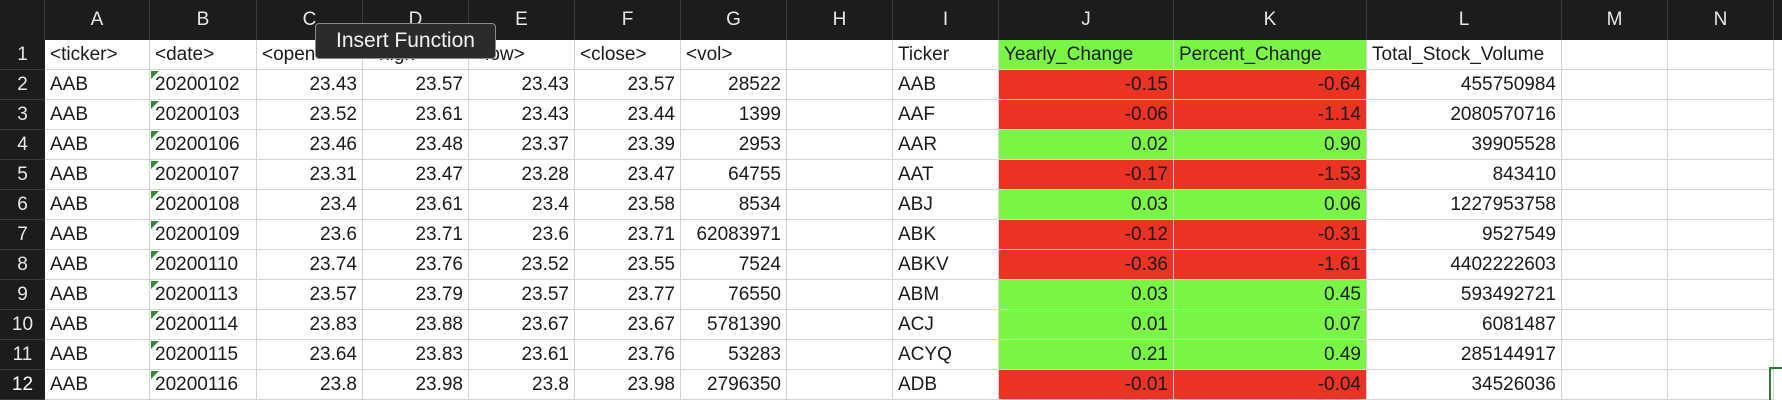  Describe the element at coordinates (946, 175) in the screenshot. I see `cell-i5: AAT` at that location.